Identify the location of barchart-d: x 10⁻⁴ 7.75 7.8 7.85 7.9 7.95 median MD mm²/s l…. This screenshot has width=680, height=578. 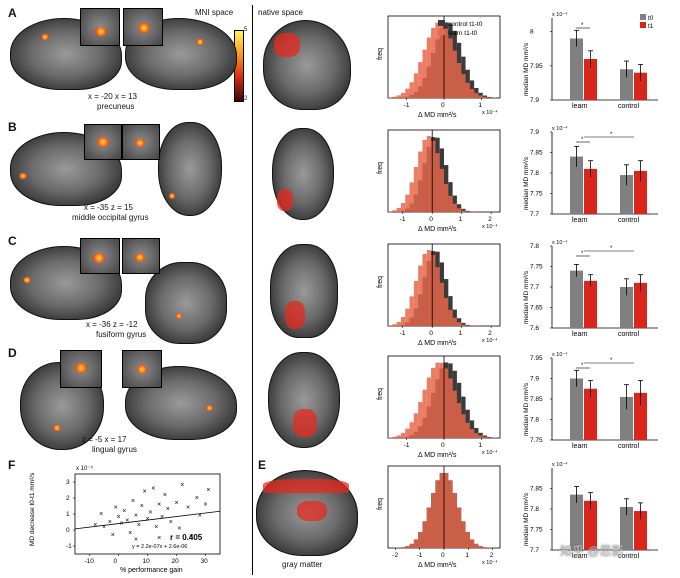
(590, 400).